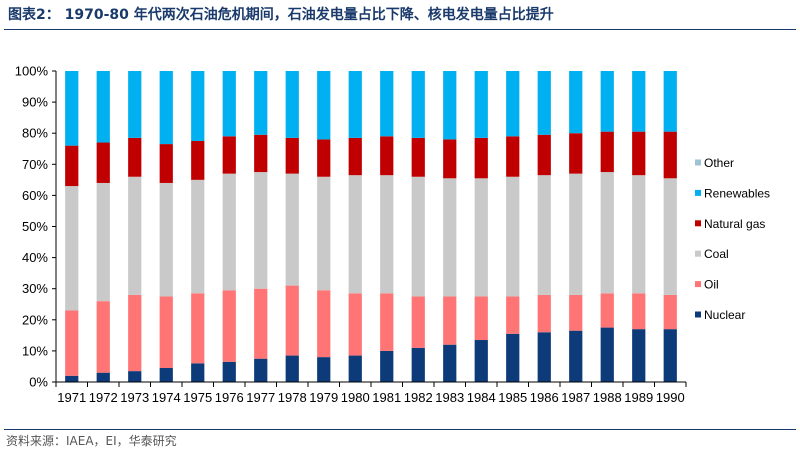 This screenshot has height=455, width=800. I want to click on y-tick-label: 70%, so click(35, 164).